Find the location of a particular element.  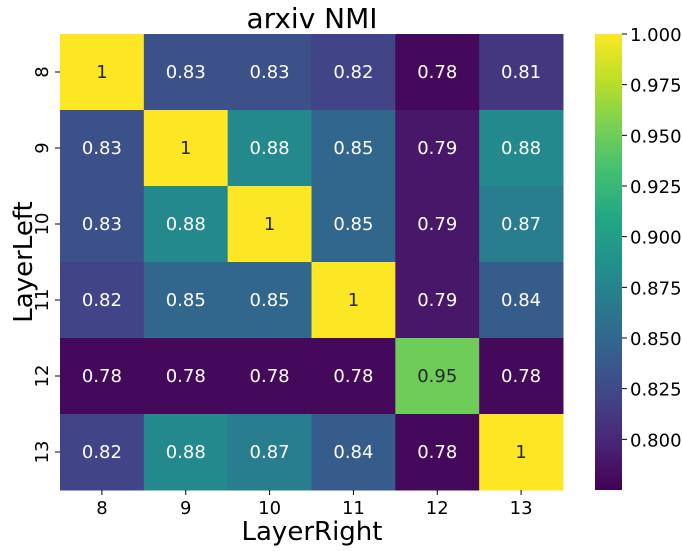

colorbar-tick-label: 0.800 is located at coordinates (656, 440).